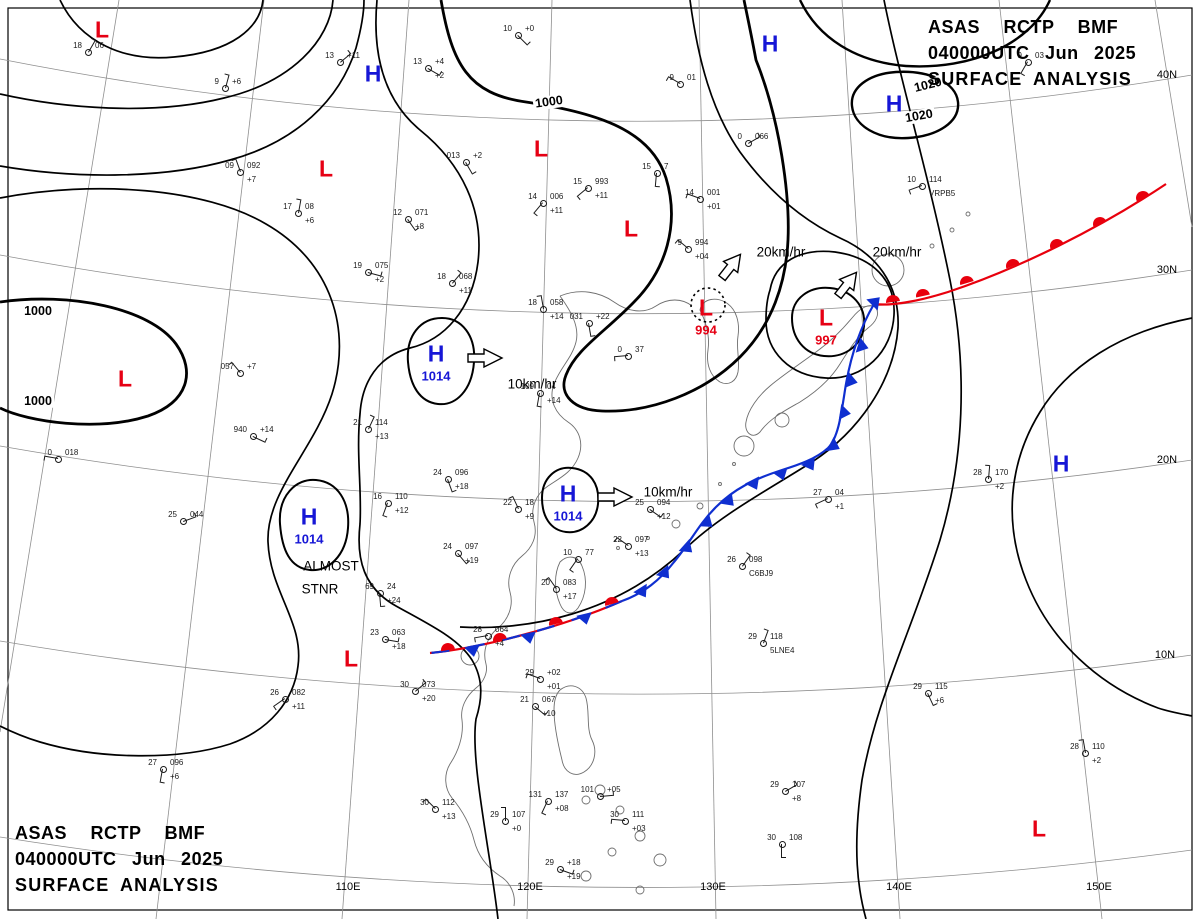  Describe the element at coordinates (369, 586) in the screenshot. I see `station-value-left: 69` at that location.